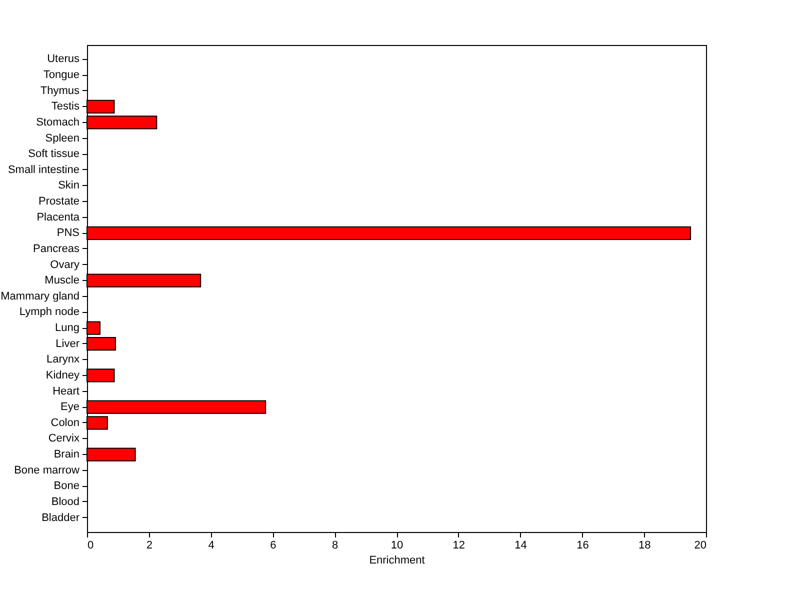 This screenshot has height=599, width=800. Describe the element at coordinates (66, 391) in the screenshot. I see `y-tick-label: Heart` at that location.